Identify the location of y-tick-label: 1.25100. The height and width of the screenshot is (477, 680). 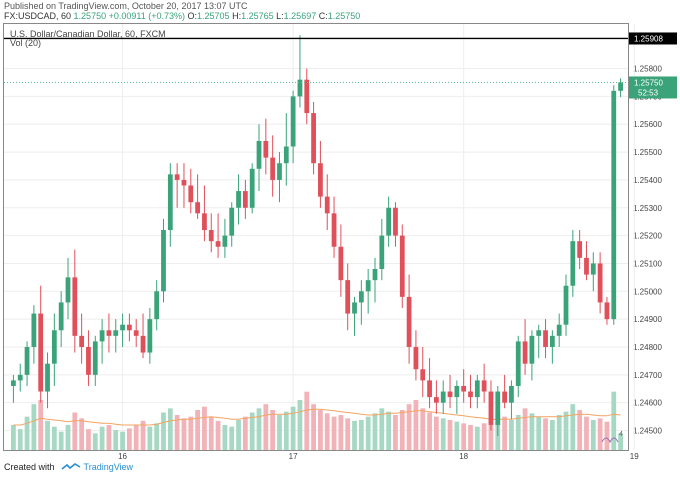
(647, 263).